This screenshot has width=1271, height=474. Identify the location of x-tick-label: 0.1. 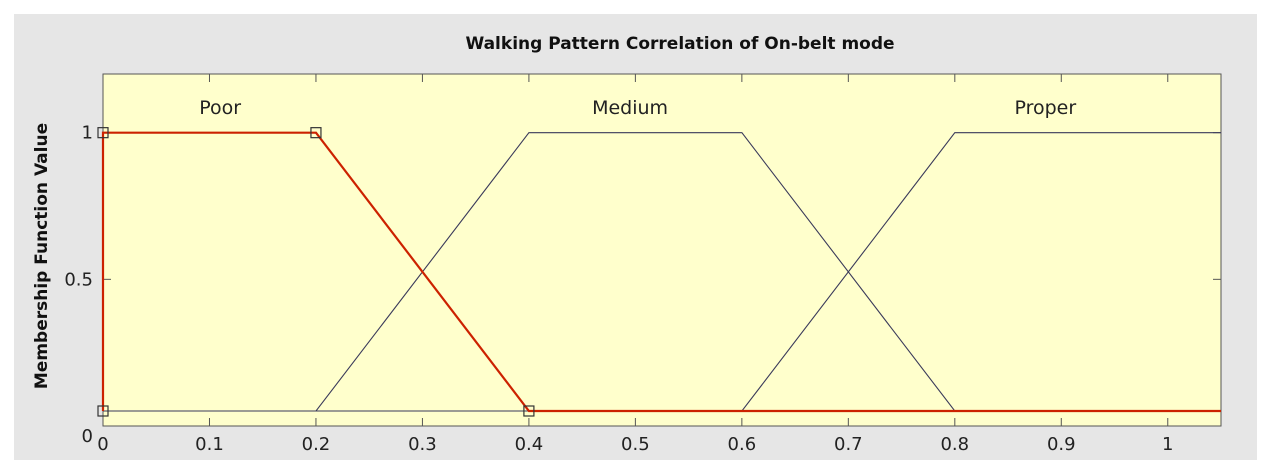
(209, 444).